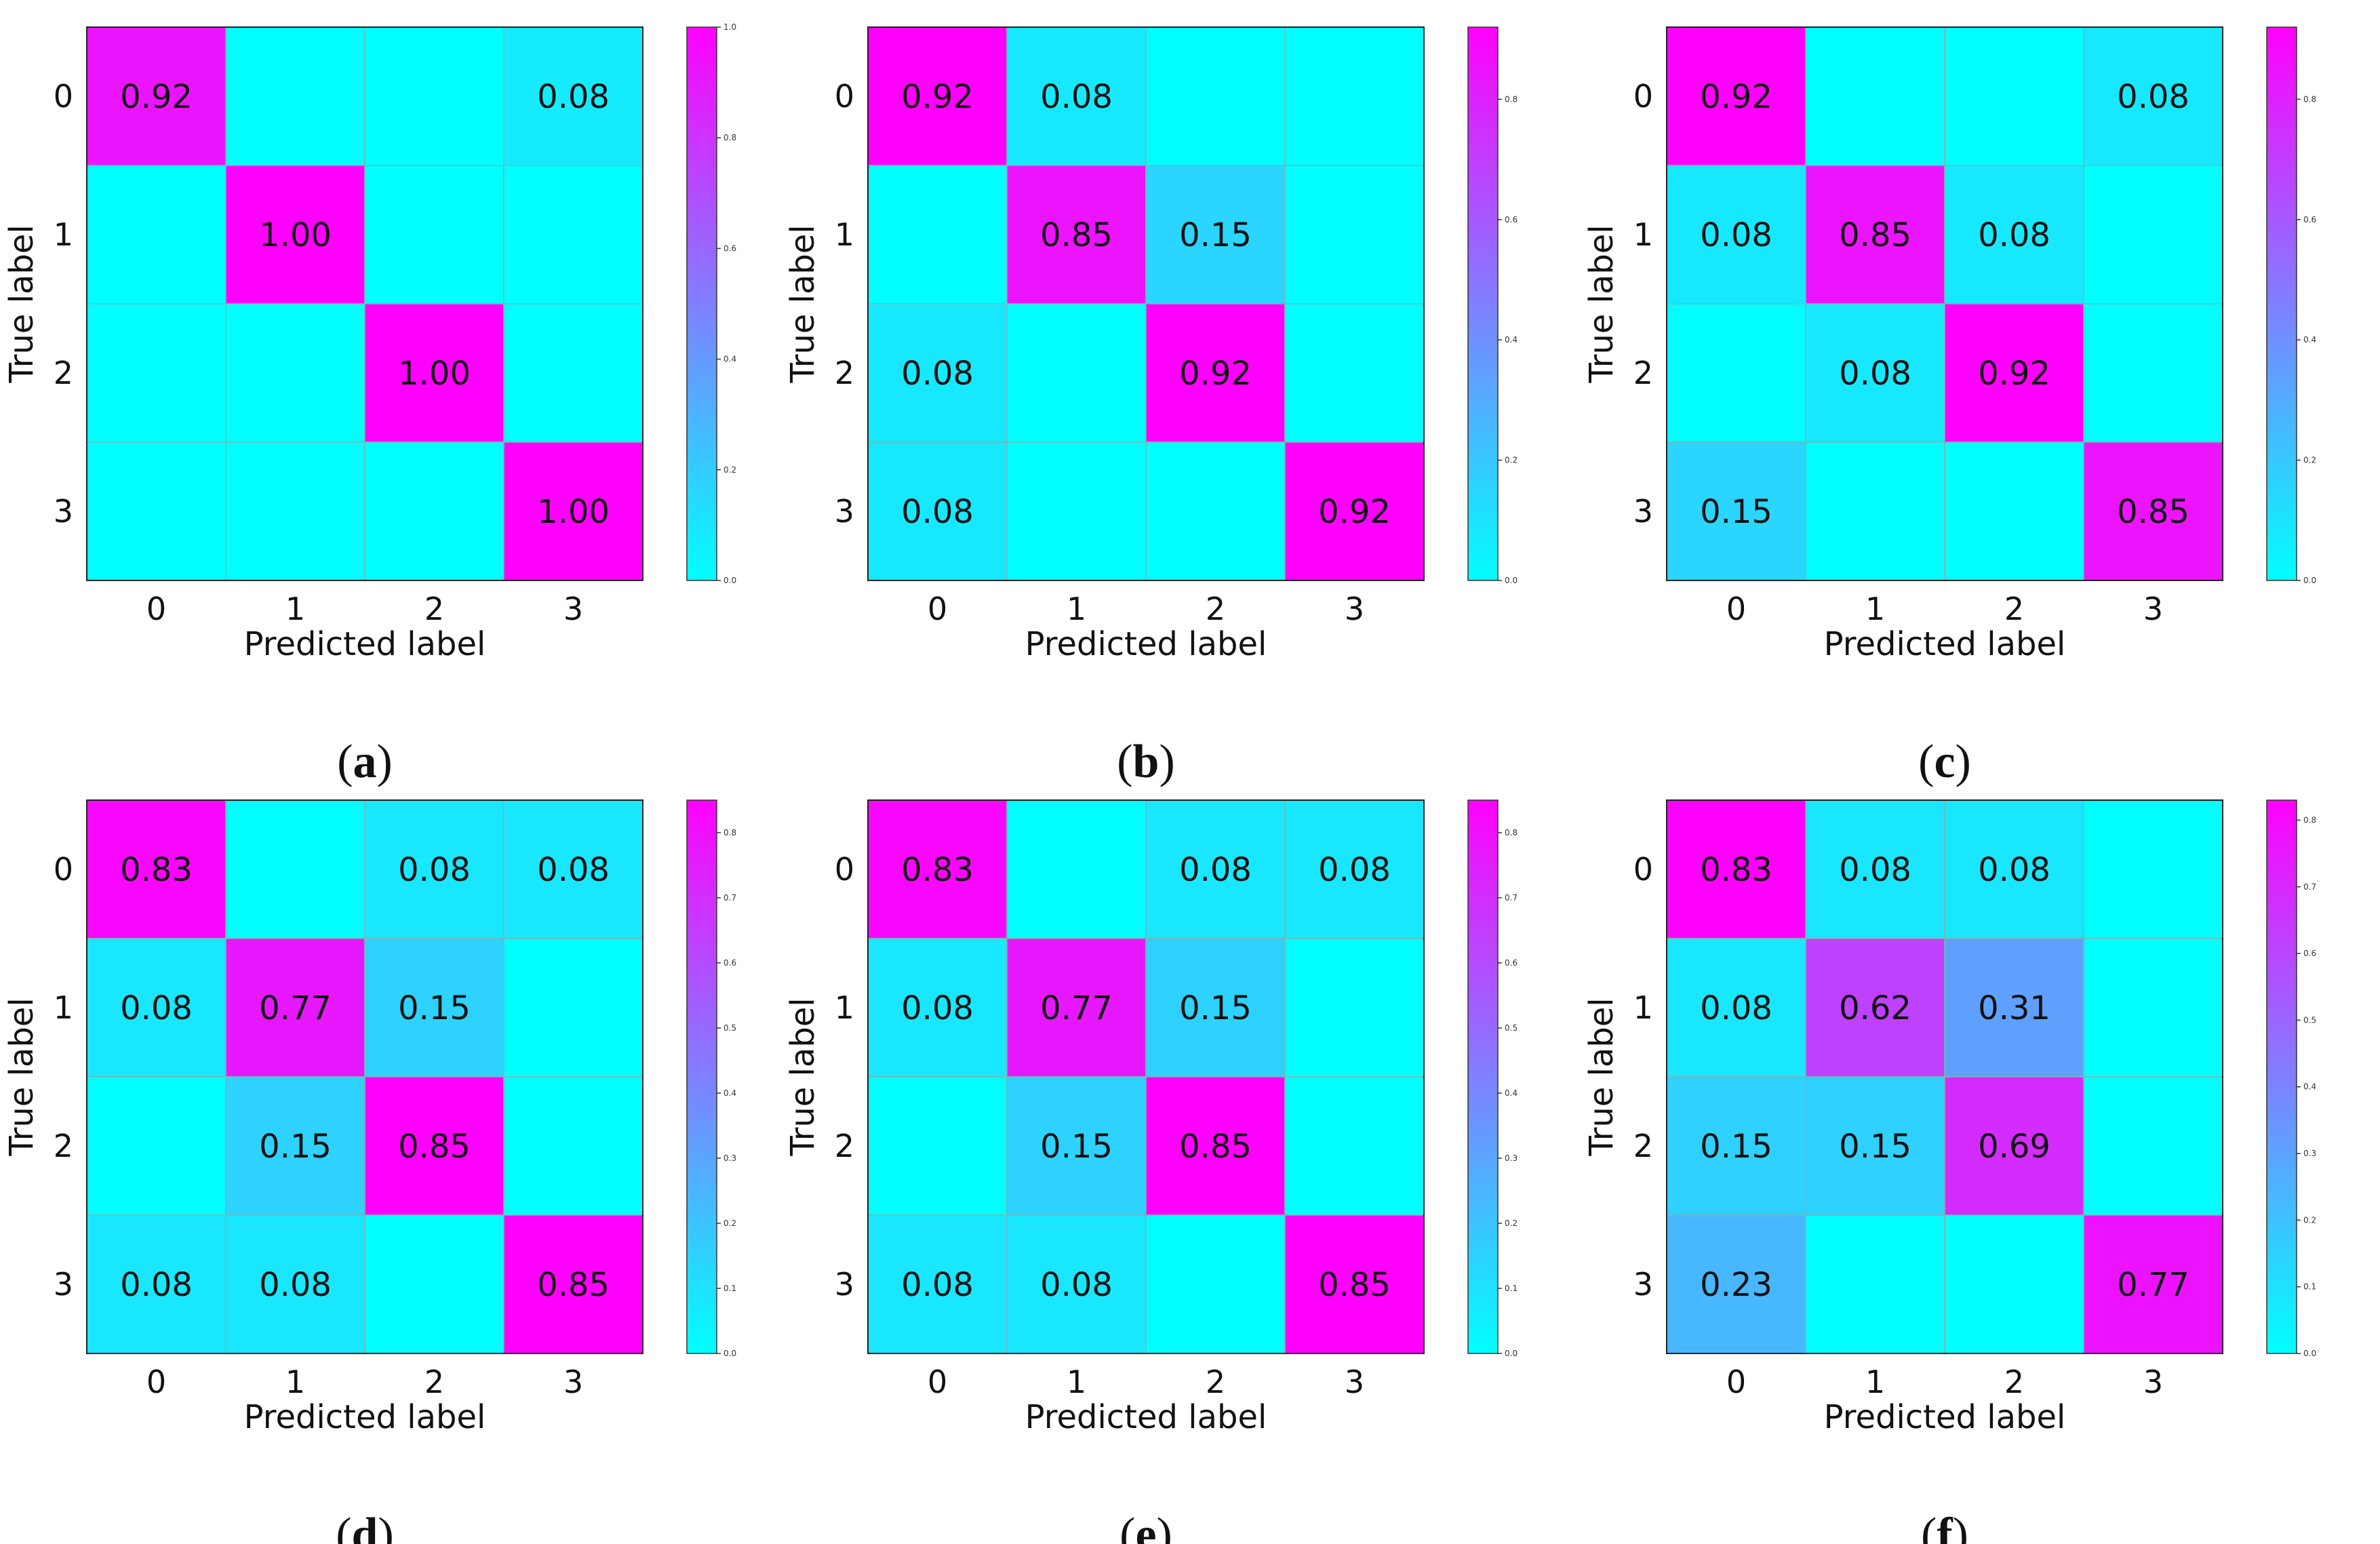 This screenshot has width=2380, height=1544. I want to click on colorbar-tick-label: 0.0, so click(1511, 1353).